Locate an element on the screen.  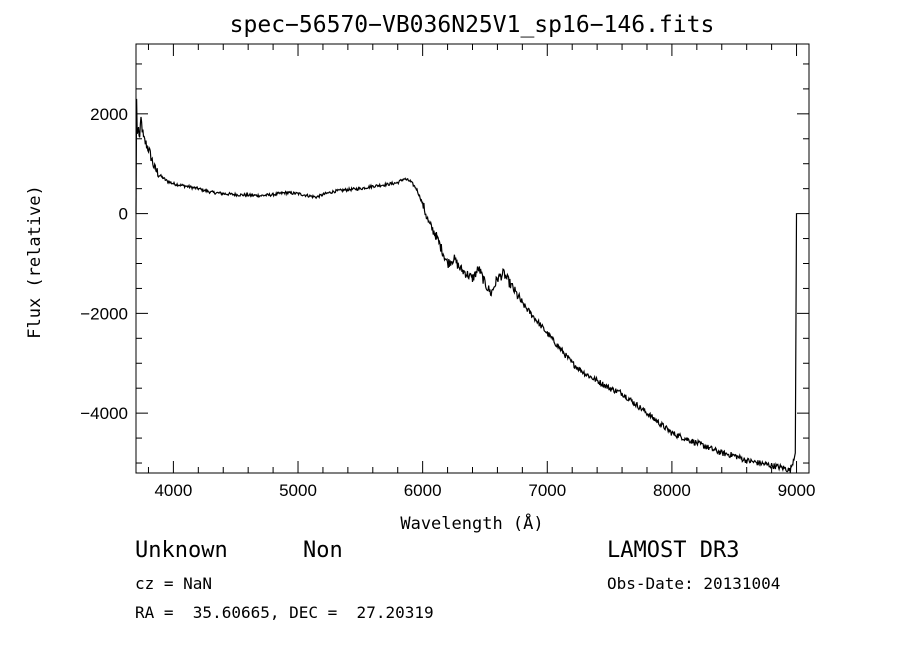
x-tick-label: 9000 is located at coordinates (797, 490).